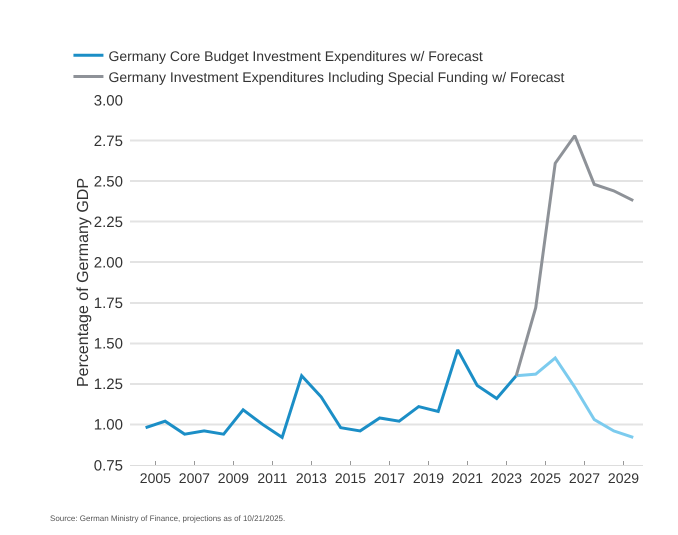  Describe the element at coordinates (83, 282) in the screenshot. I see `y-axis-title: Percentage of Germany GDP` at that location.